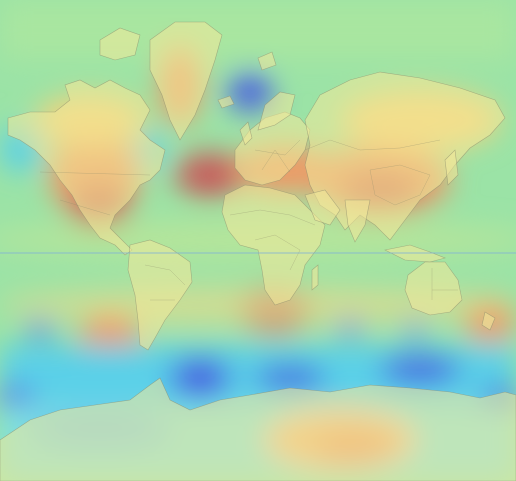 The width and height of the screenshot is (516, 481). I want to click on border-australia, so click(444, 284).